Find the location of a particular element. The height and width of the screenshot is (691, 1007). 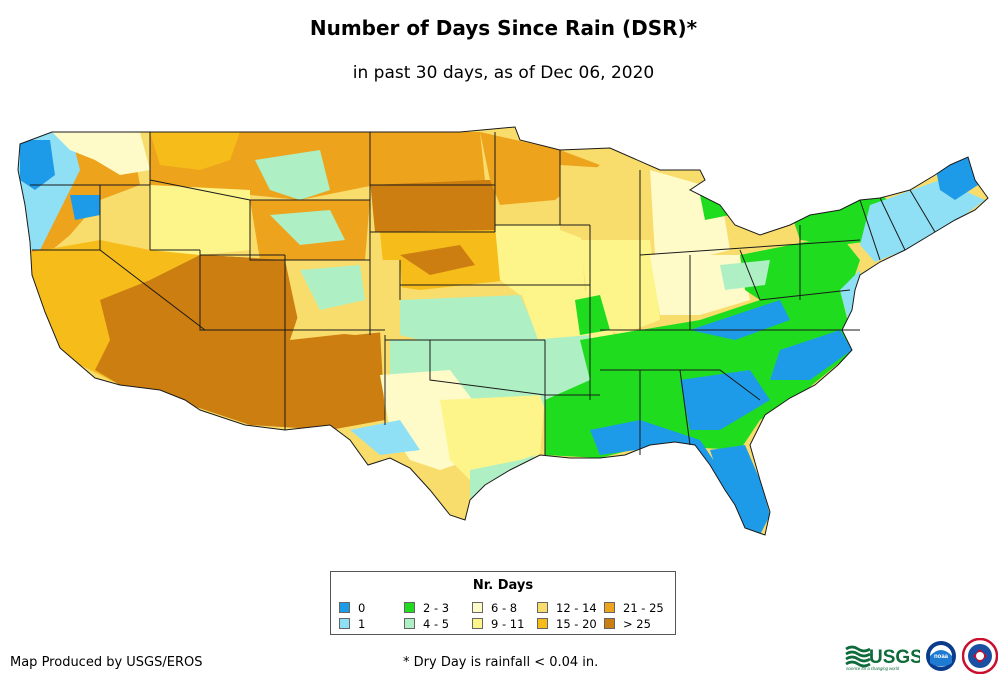

zone-gt25-utah is located at coordinates (247, 292).